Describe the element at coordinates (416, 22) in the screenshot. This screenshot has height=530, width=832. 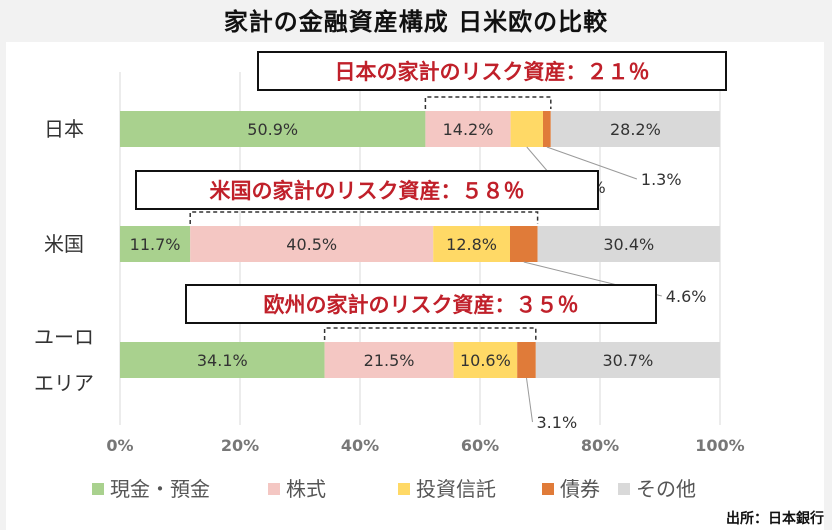
I see `chart-title: 家計の金融資産構成 日米欧の比較` at that location.